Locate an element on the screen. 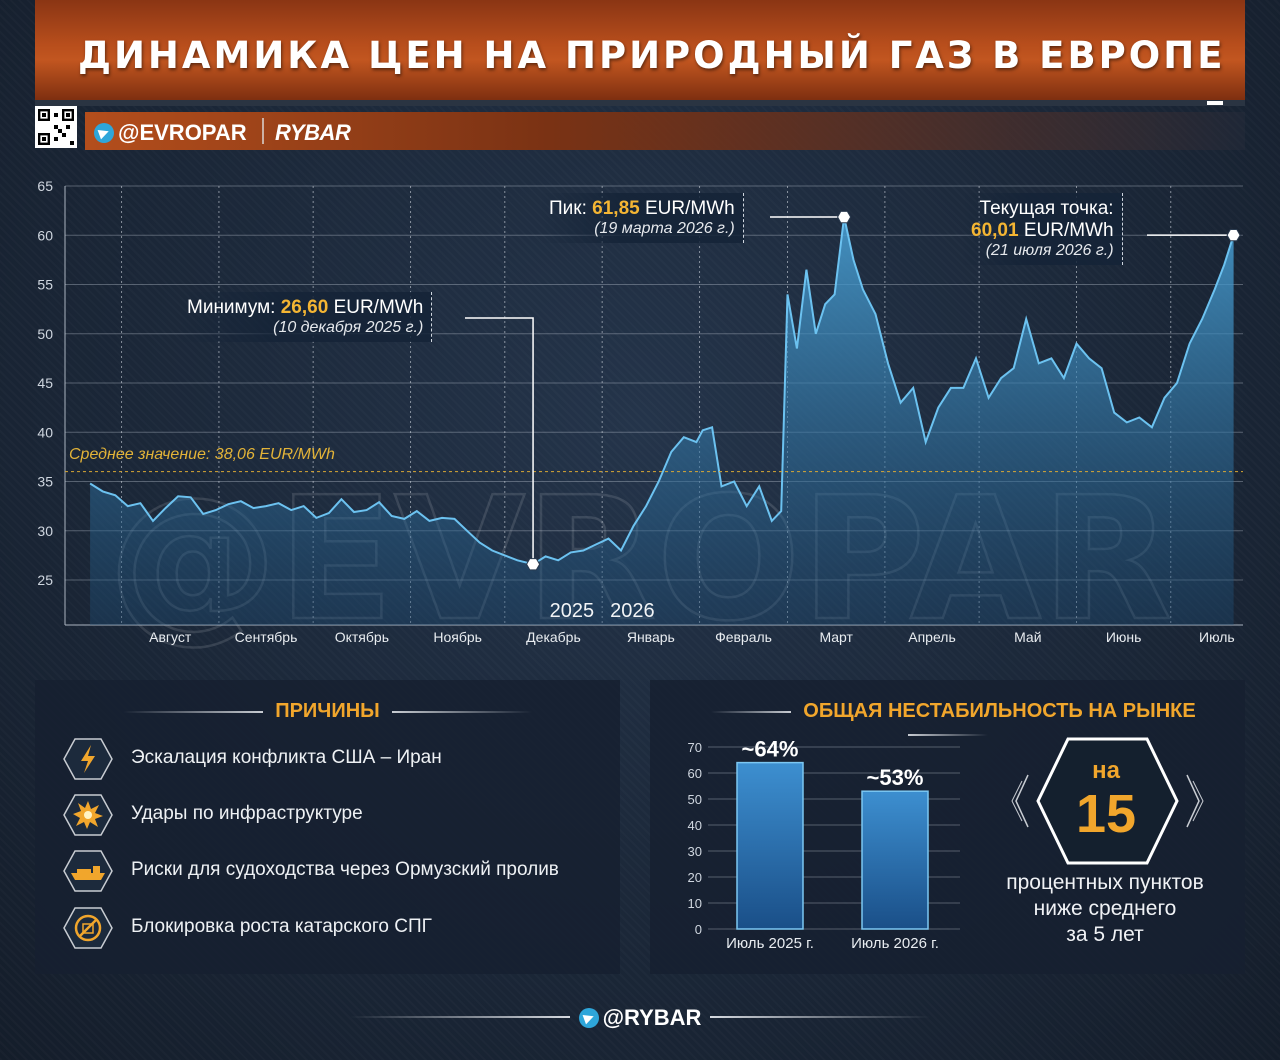  big-number: 15 is located at coordinates (1106, 814).